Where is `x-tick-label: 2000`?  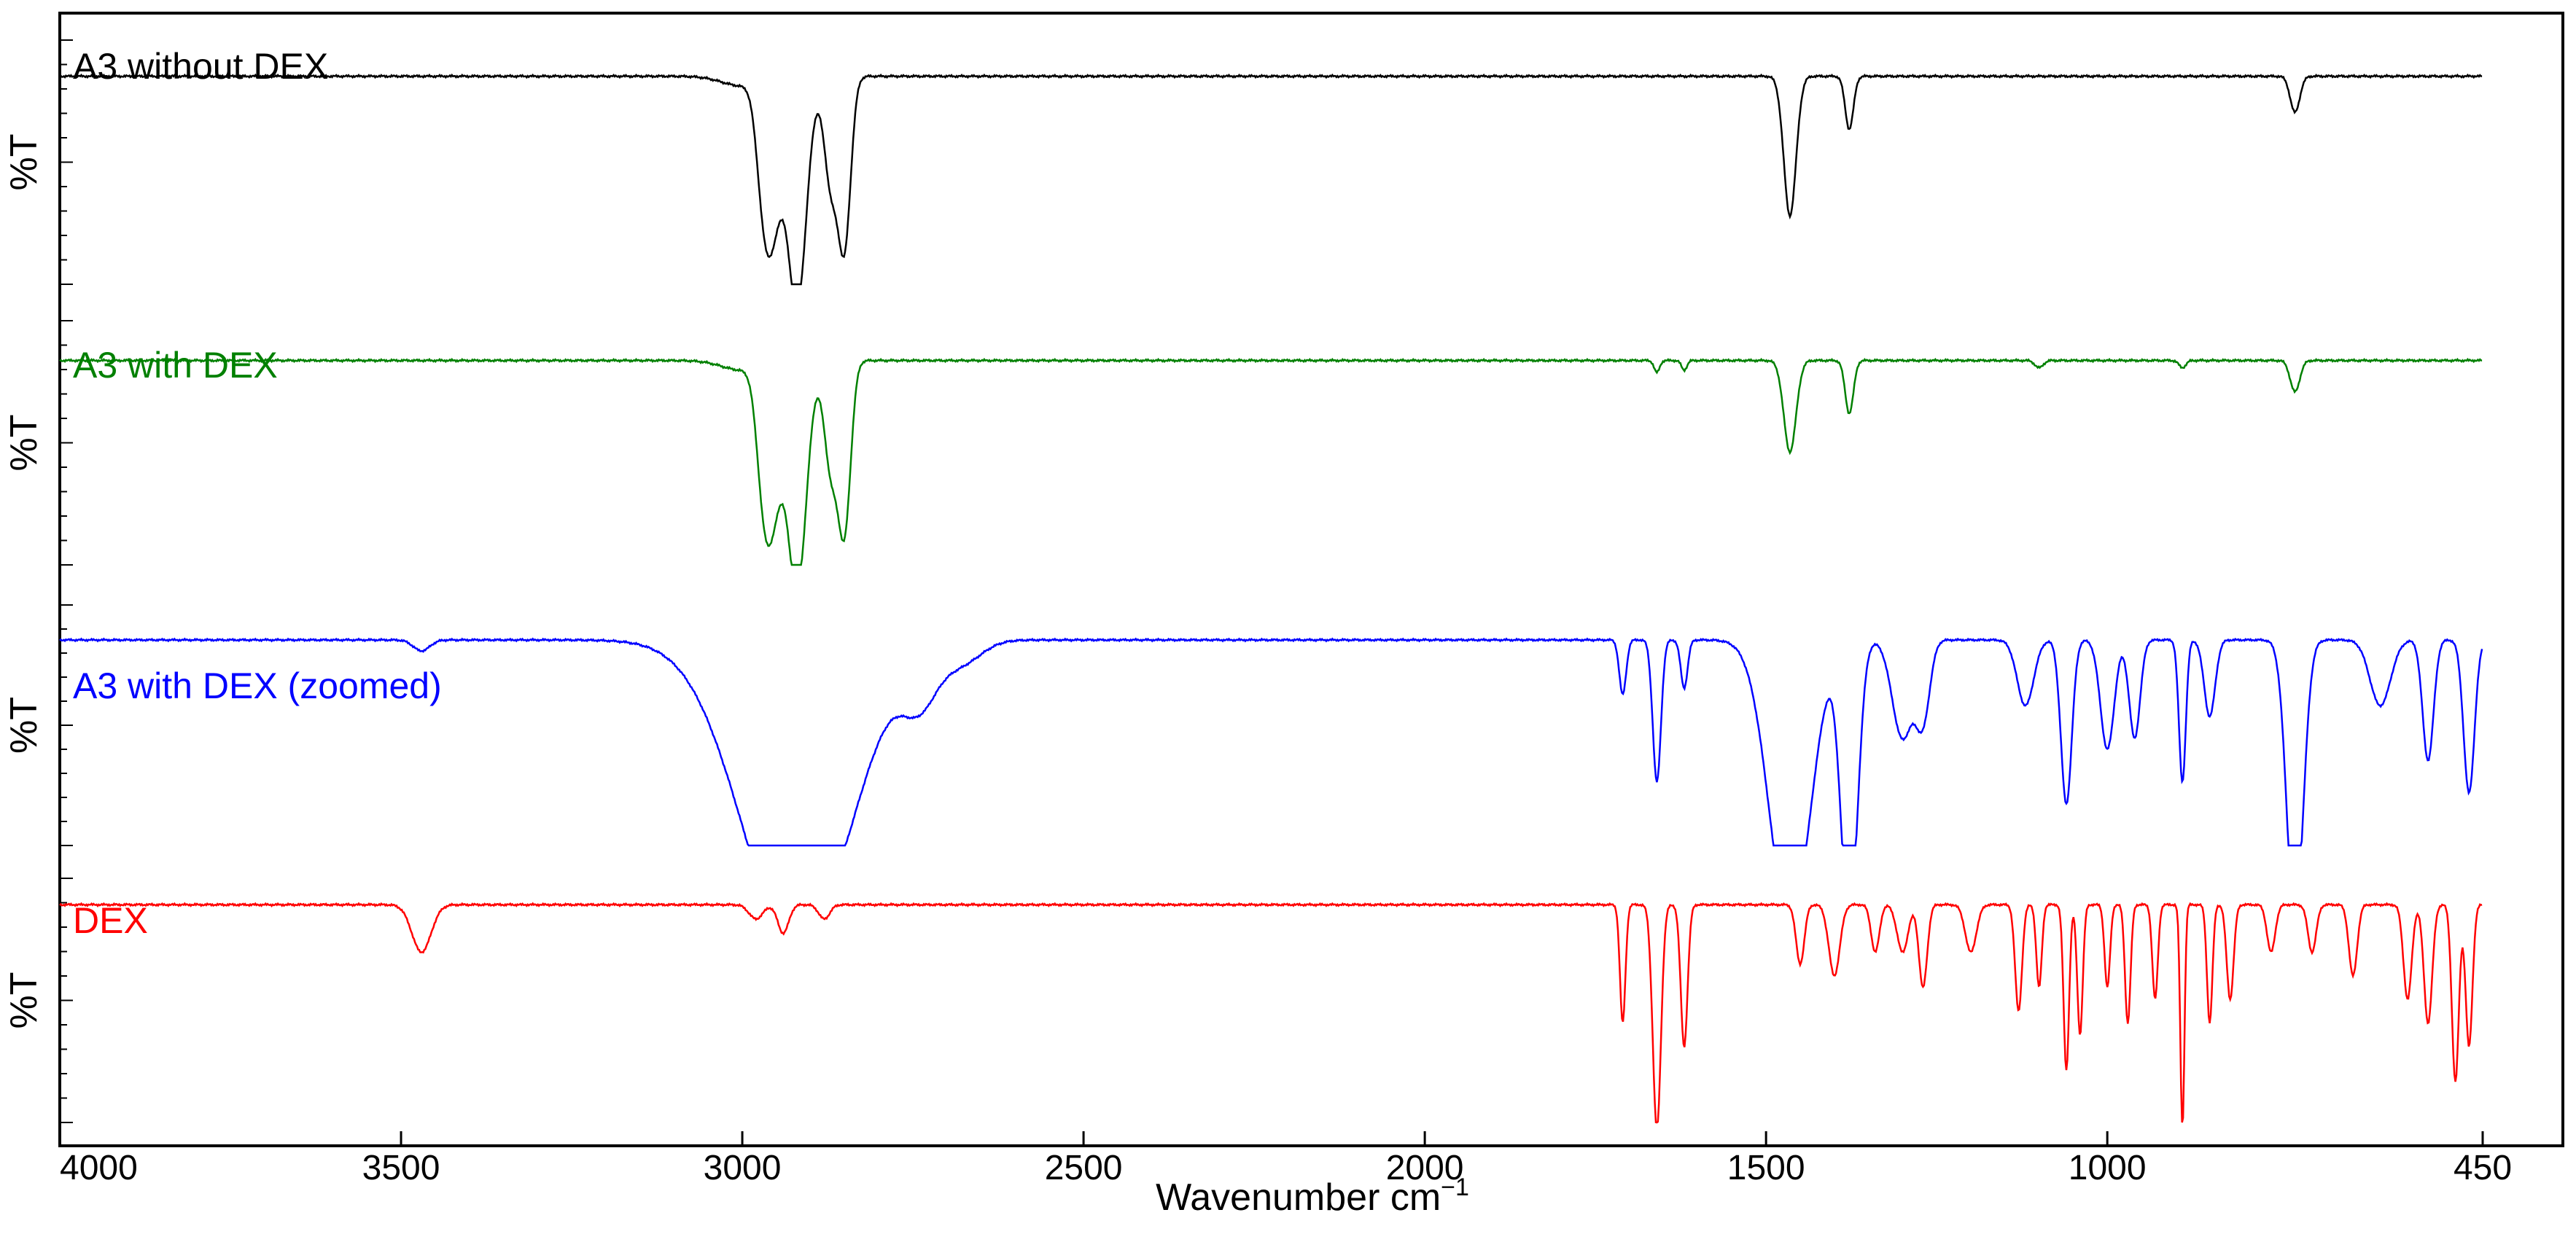 x-tick-label: 2000 is located at coordinates (1425, 1168).